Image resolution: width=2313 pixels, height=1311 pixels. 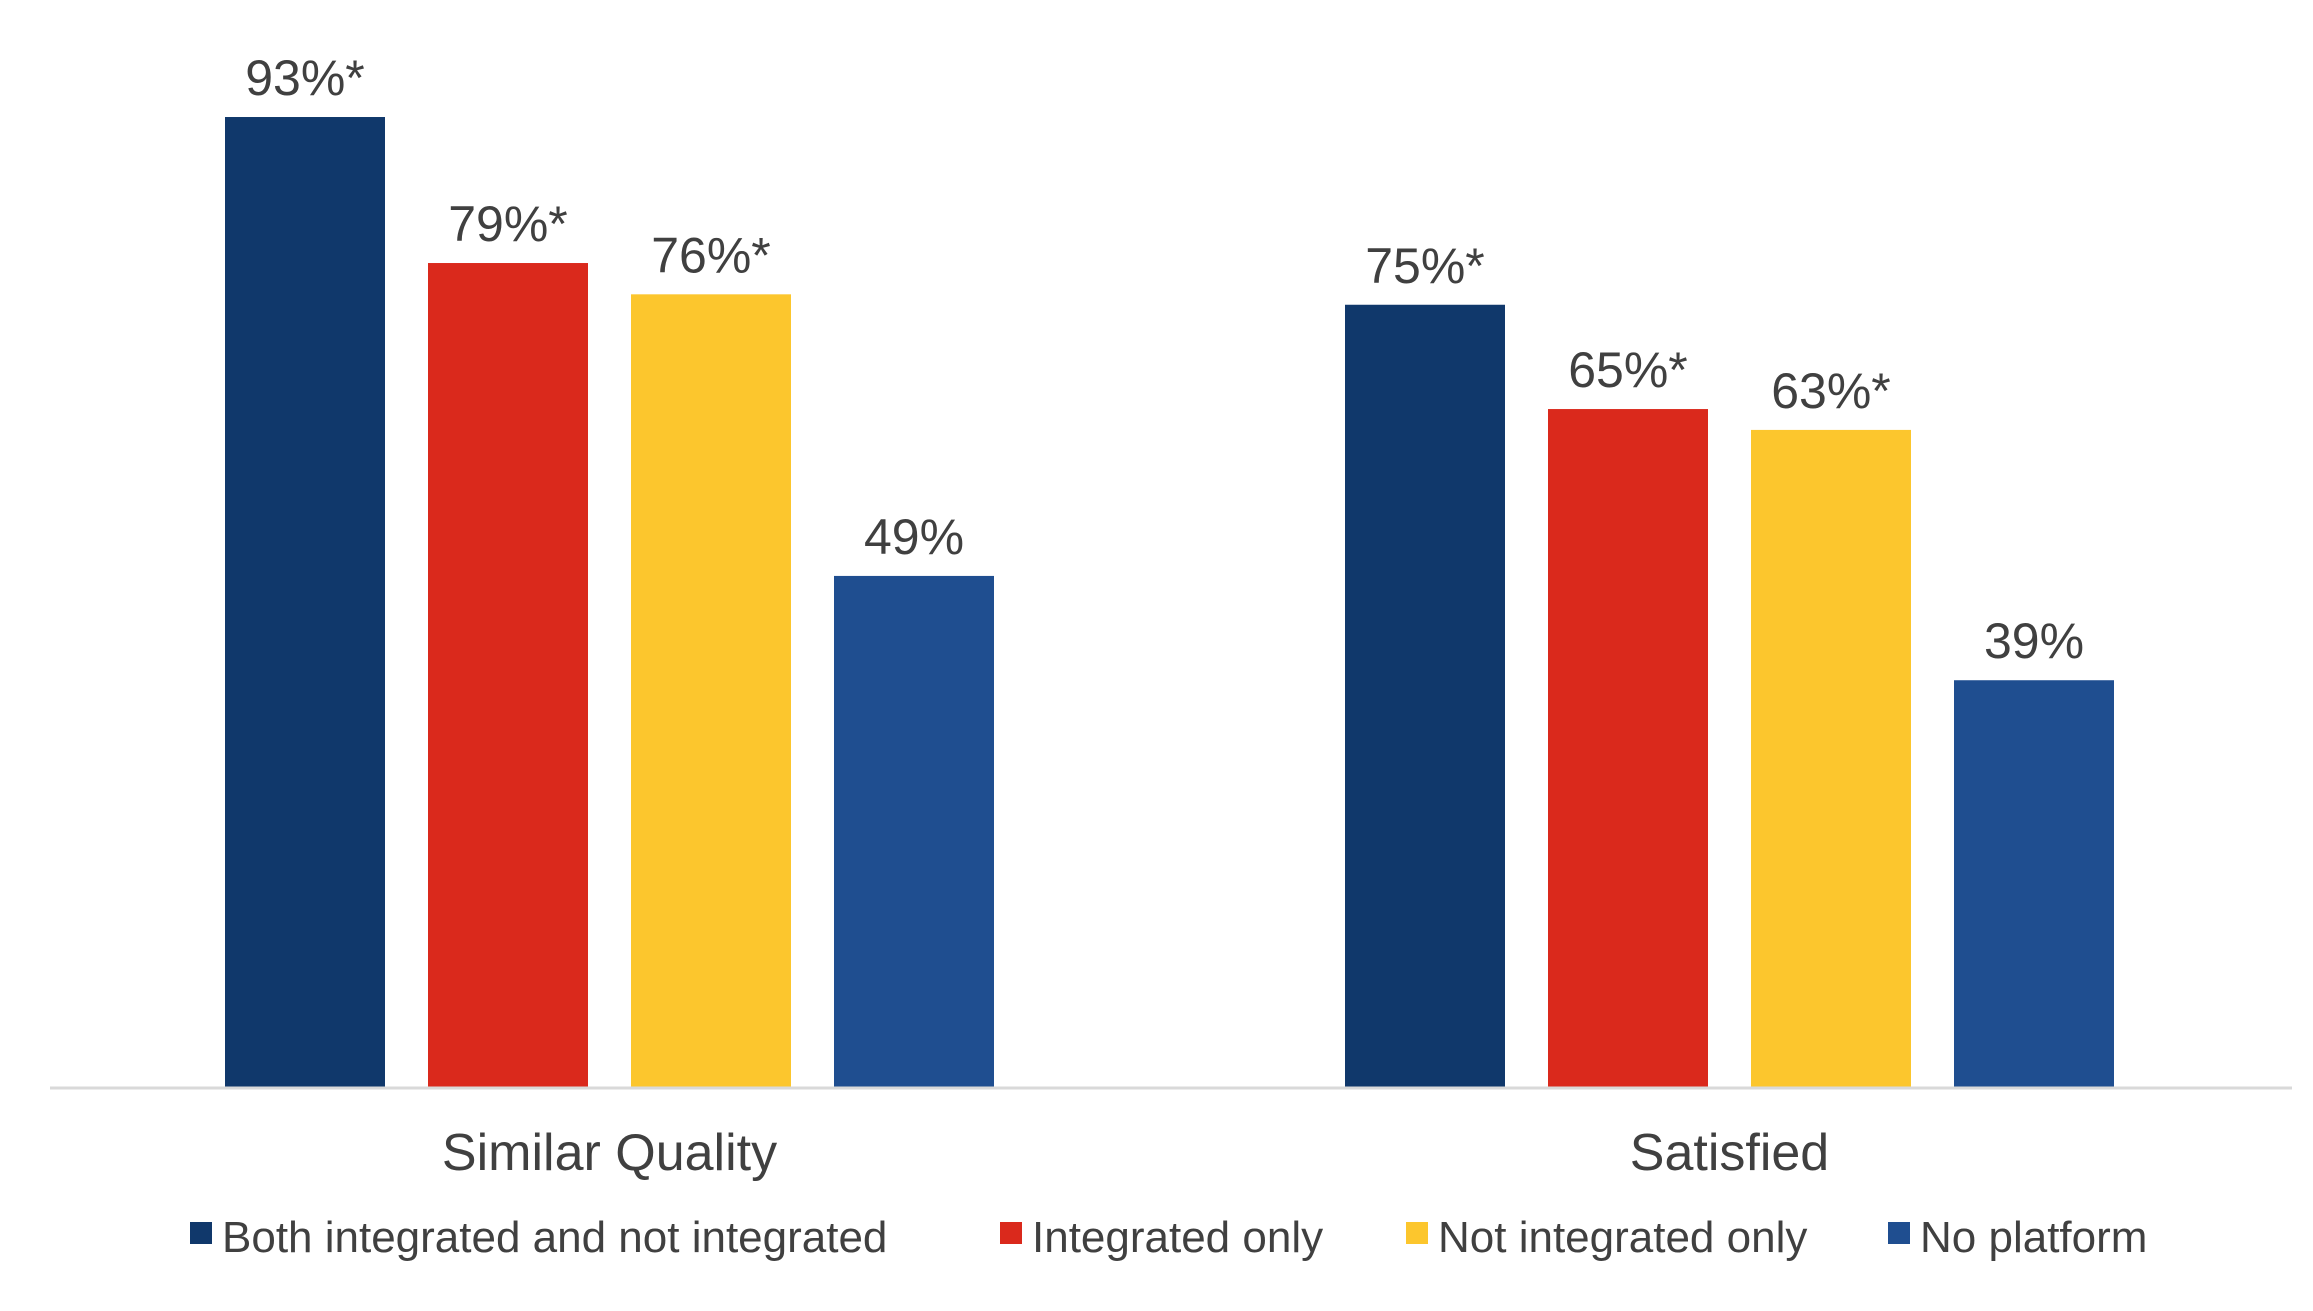 What do you see at coordinates (711, 690) in the screenshot?
I see `bar-similar-quality-not-integrated-only` at bounding box center [711, 690].